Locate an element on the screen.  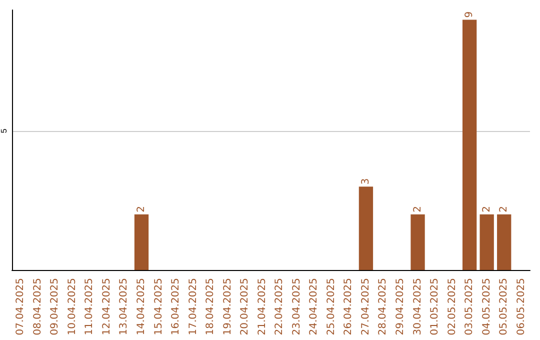
x-tick-label: 13.04.2025 is located at coordinates (124, 307).